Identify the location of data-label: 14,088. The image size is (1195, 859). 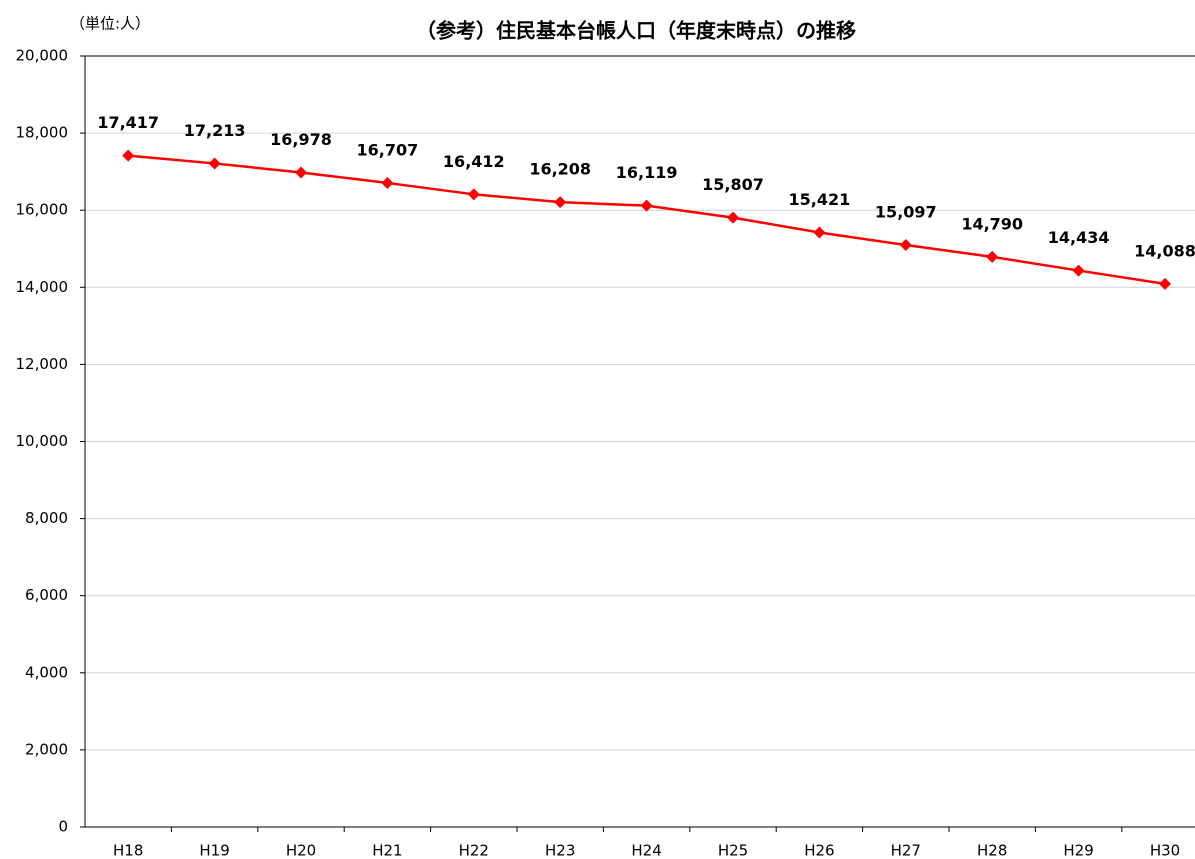
(1164, 250).